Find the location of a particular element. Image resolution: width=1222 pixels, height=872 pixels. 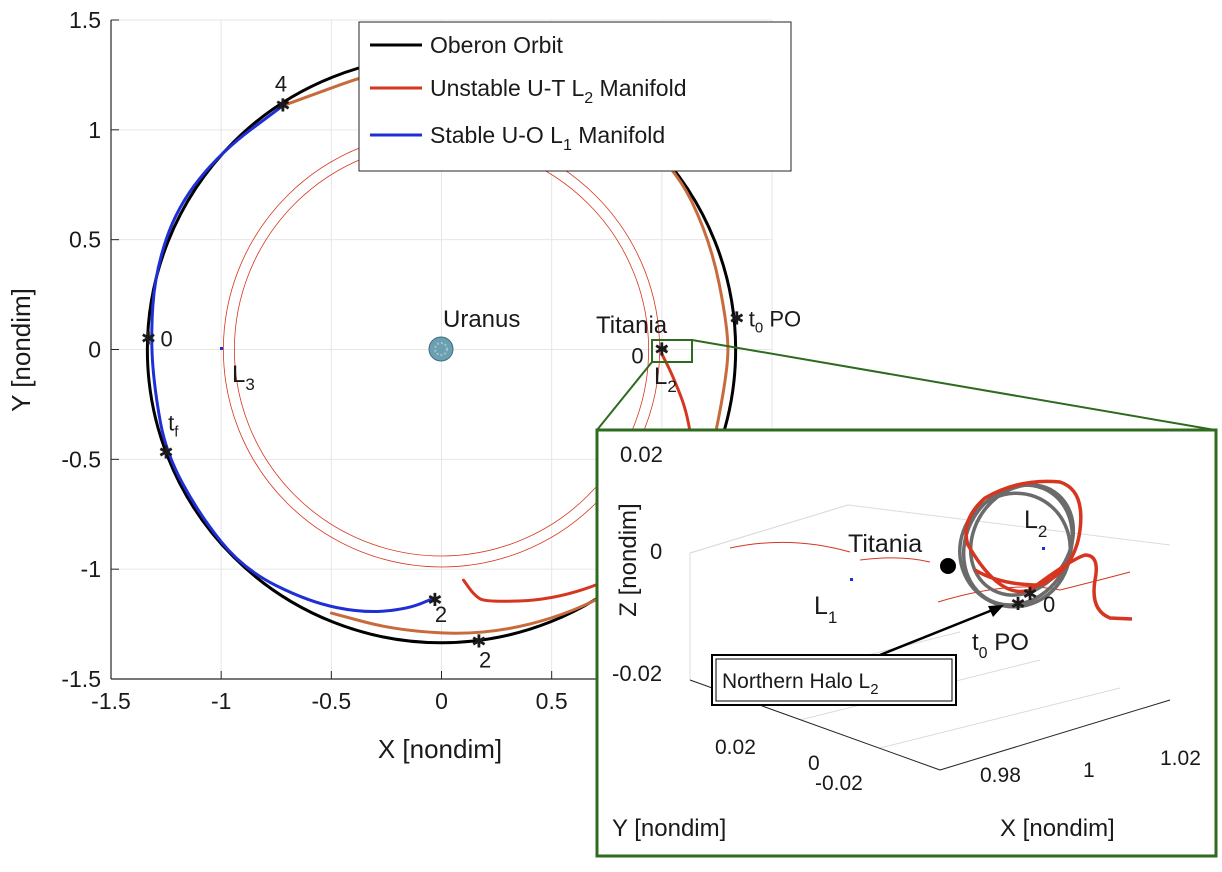

zoom-connector-left is located at coordinates (624, 396).